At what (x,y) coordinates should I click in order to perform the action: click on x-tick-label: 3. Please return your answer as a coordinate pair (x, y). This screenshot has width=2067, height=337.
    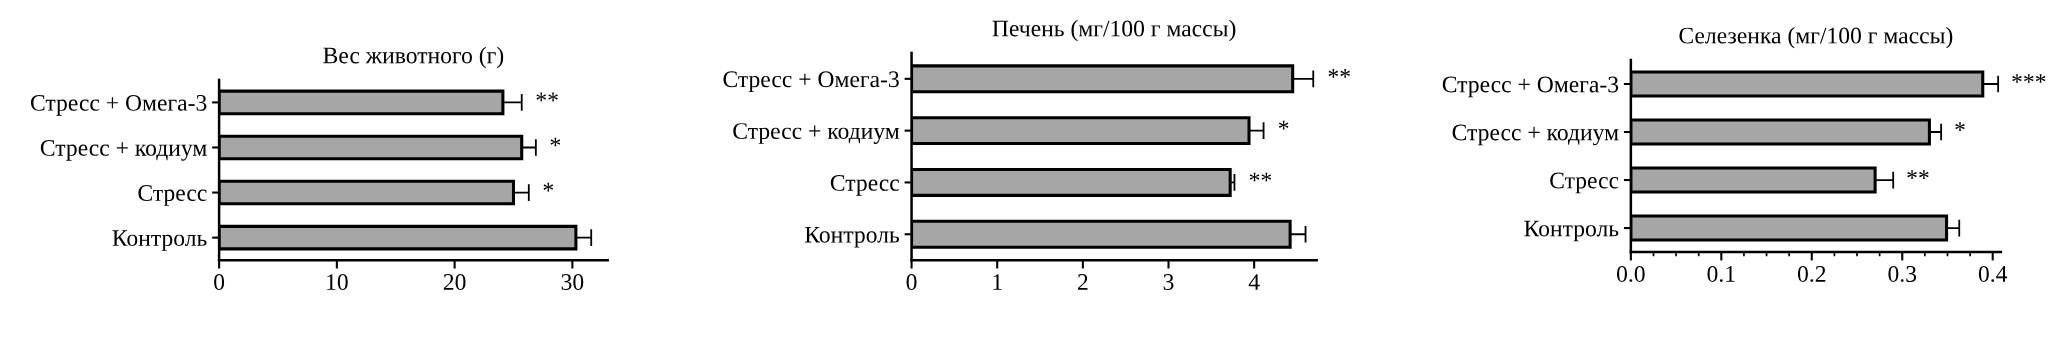
    Looking at the image, I should click on (1168, 282).